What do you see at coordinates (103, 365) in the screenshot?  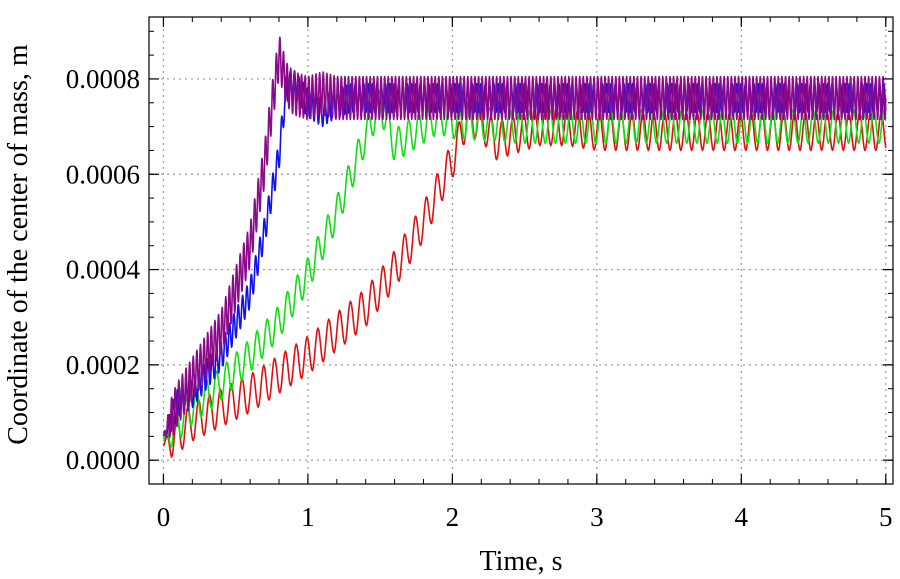 I see `y-tick-label: 0.0002` at bounding box center [103, 365].